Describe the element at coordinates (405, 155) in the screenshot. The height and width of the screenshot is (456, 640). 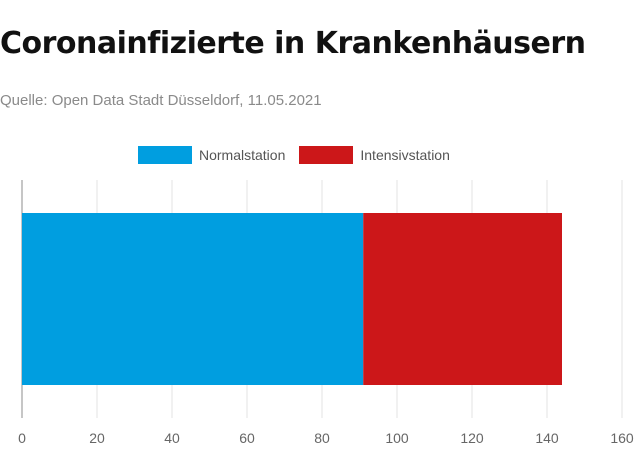
I see `legend-label-intensivstation: Intensivstation` at that location.